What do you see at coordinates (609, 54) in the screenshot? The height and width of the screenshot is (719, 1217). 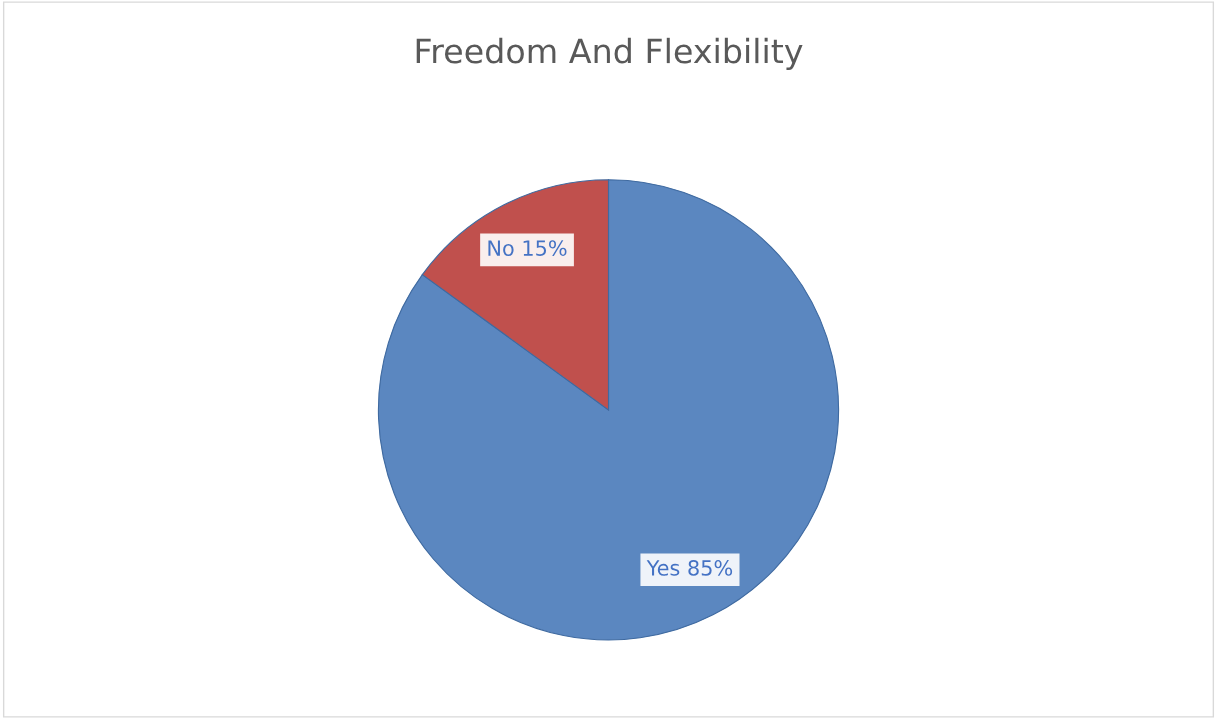 I see `chart-title: Freedom And Flexibility` at bounding box center [609, 54].